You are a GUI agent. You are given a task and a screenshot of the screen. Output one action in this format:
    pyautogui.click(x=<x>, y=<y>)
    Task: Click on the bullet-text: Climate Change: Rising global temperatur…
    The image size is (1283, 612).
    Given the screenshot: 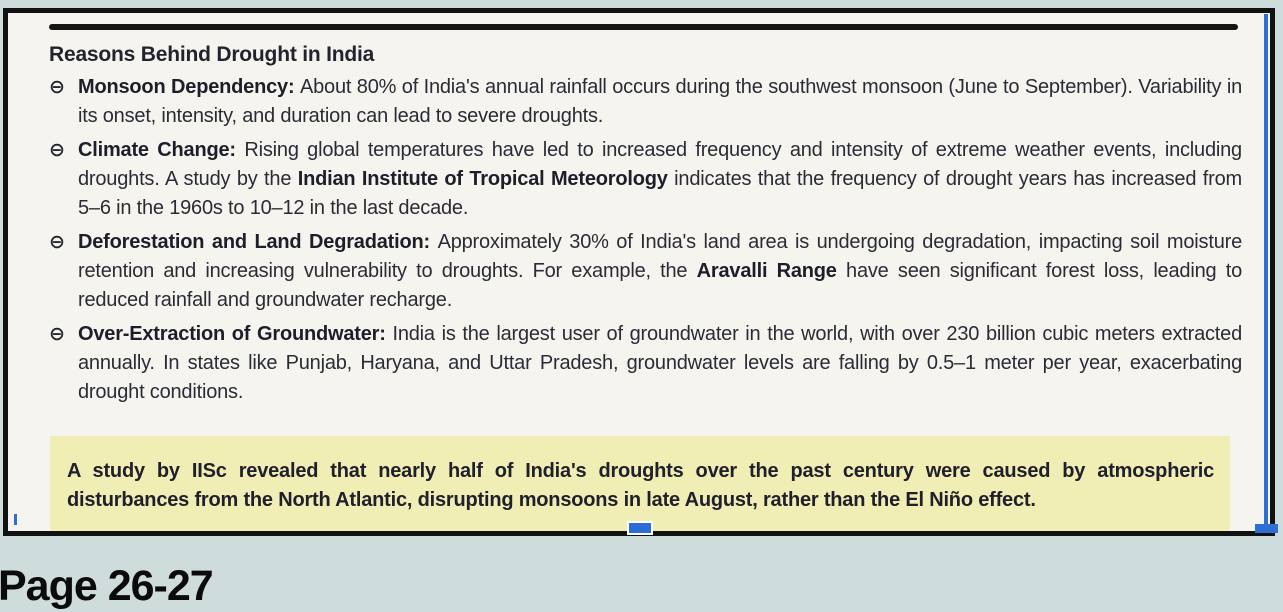 What is the action you would take?
    pyautogui.click(x=660, y=179)
    